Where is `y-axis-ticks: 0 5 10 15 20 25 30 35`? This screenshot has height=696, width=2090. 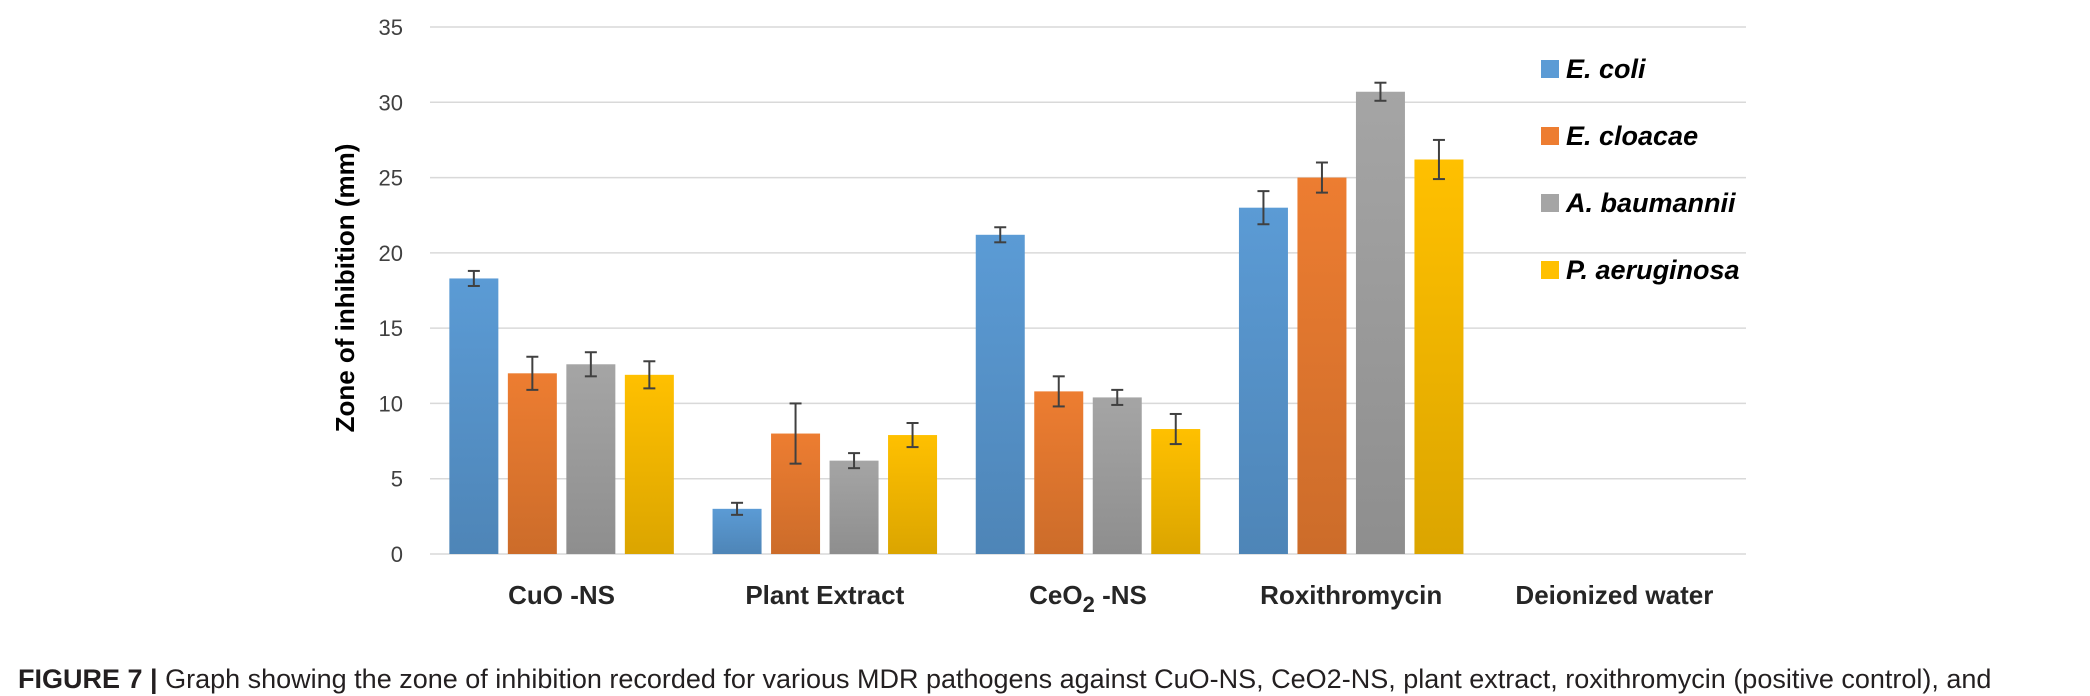
y-axis-ticks: 0 5 10 15 20 25 30 35 is located at coordinates (391, 291).